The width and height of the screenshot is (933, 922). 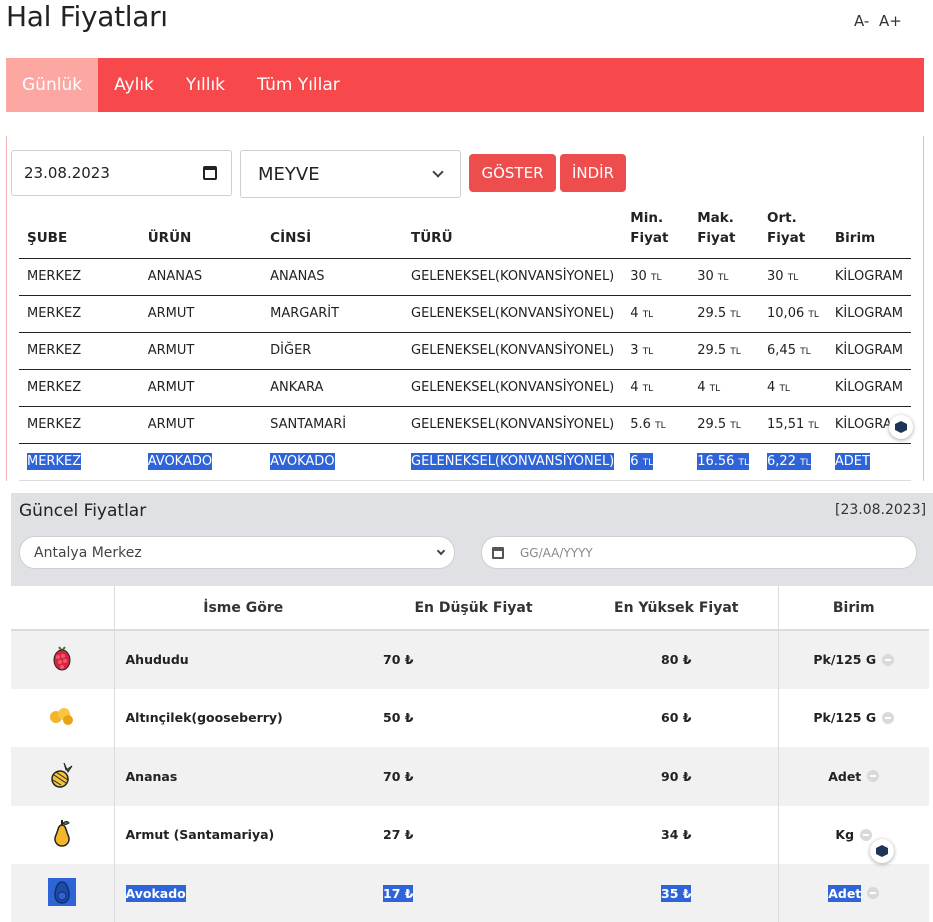 I want to click on current-prices-date: [23.08.2023], so click(x=881, y=510).